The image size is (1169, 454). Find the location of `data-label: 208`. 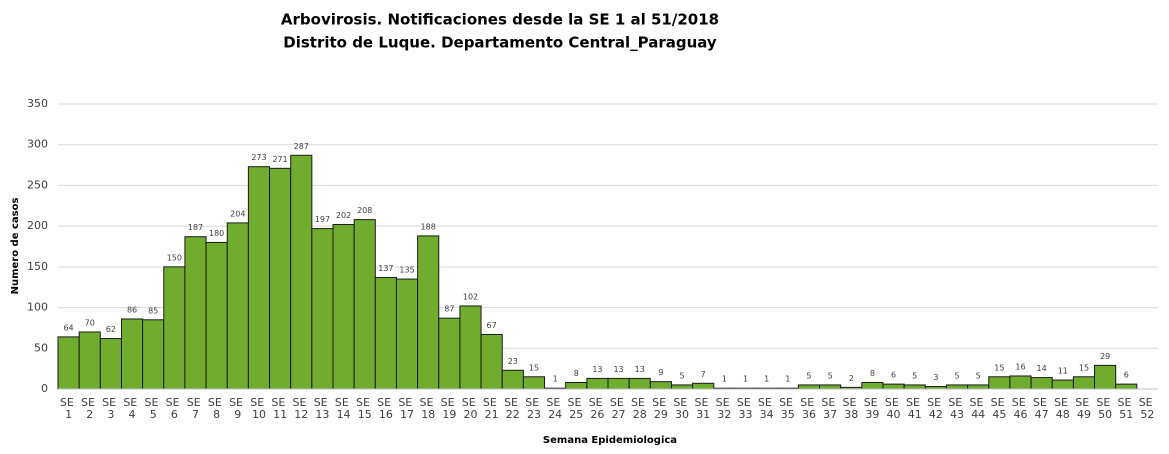

data-label: 208 is located at coordinates (364, 210).